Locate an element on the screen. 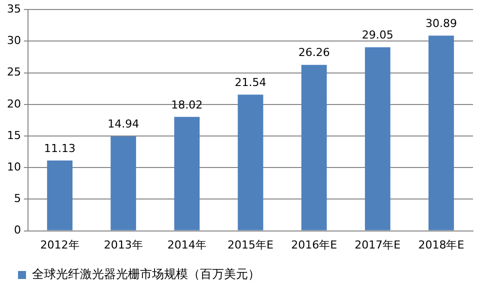  x-tick-label: 2014年 is located at coordinates (186, 245).